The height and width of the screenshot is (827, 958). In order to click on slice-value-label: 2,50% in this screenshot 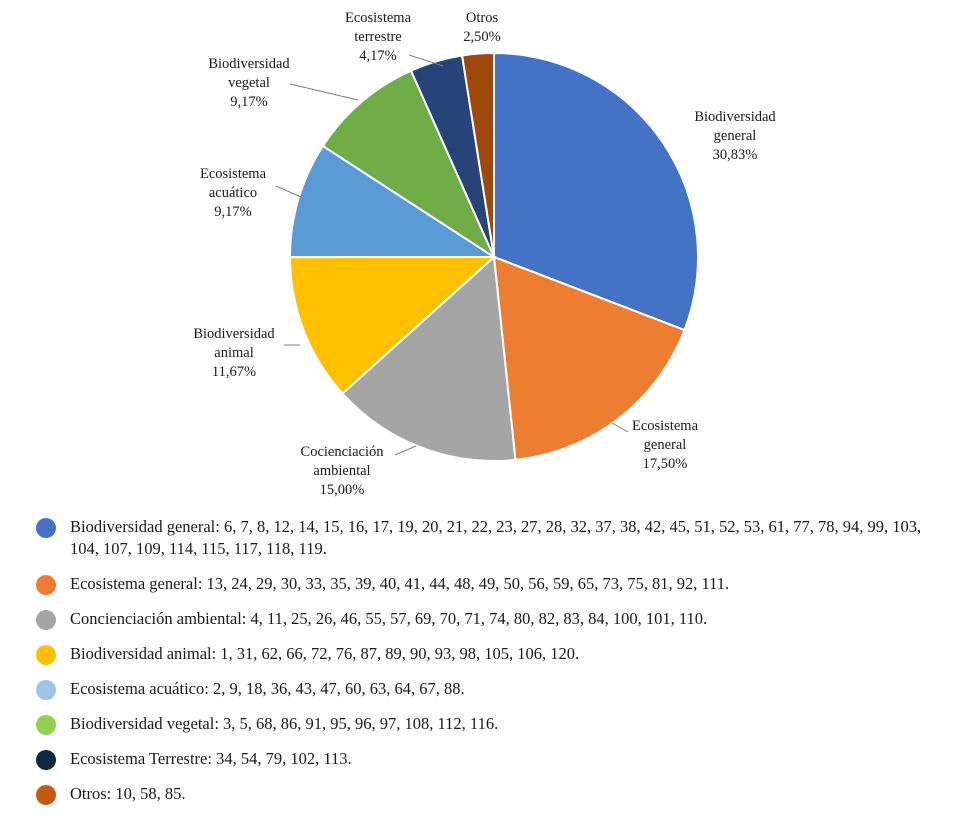, I will do `click(481, 37)`.